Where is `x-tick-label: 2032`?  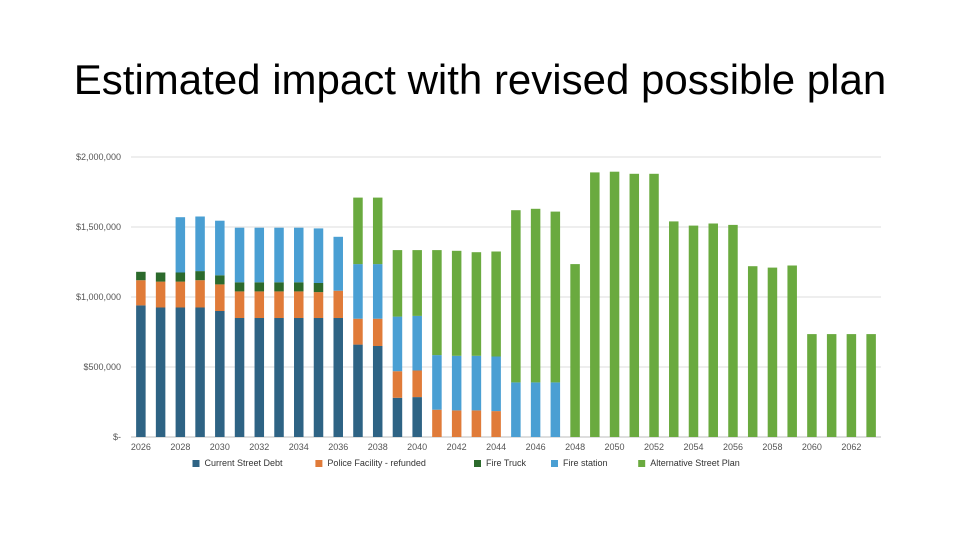 x-tick-label: 2032 is located at coordinates (259, 447).